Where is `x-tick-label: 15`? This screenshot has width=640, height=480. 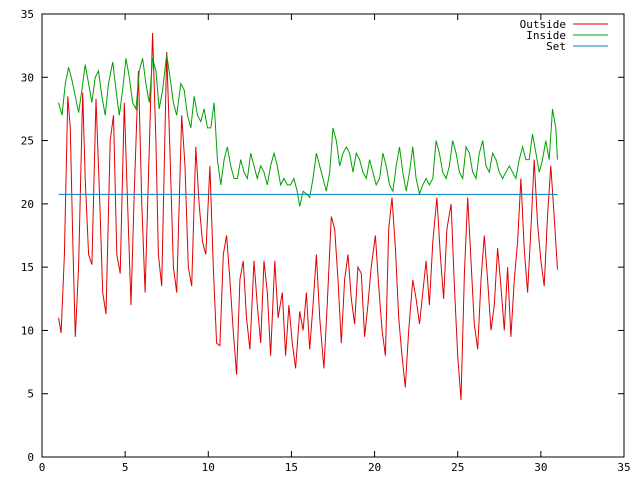
x-tick-label: 15 is located at coordinates (291, 467).